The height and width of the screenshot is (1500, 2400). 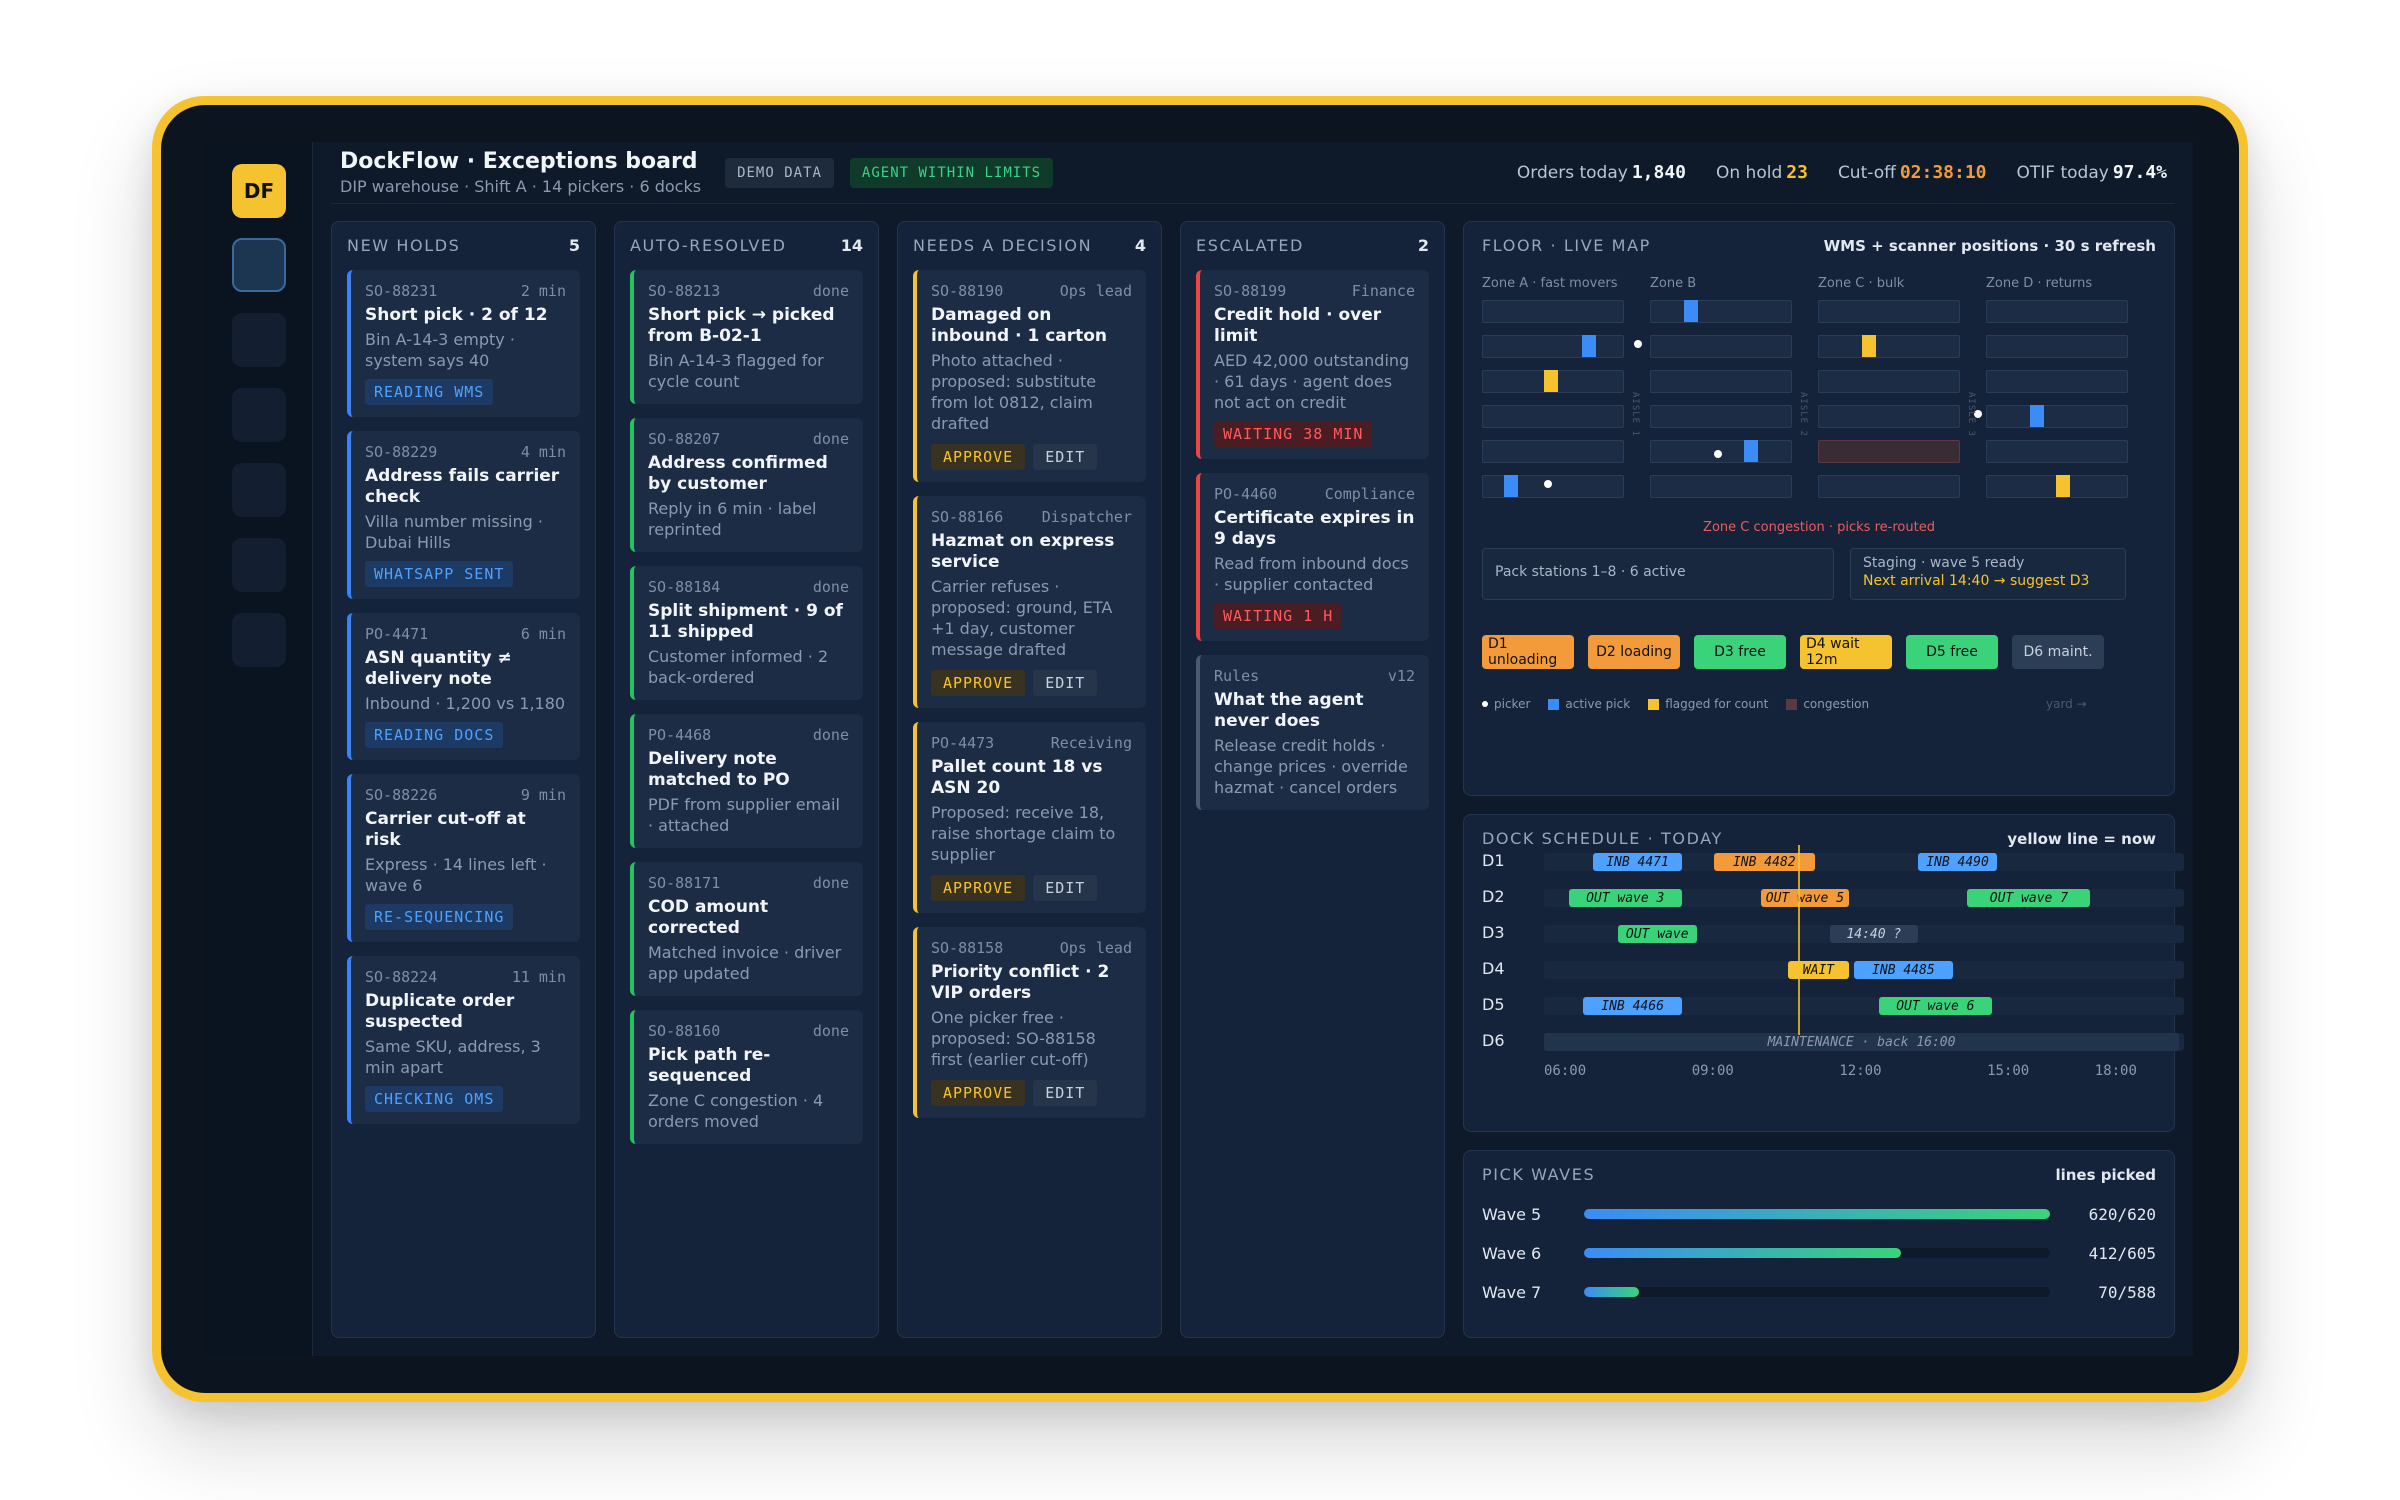 I want to click on dock-status-chip: D5 free, so click(x=1952, y=652).